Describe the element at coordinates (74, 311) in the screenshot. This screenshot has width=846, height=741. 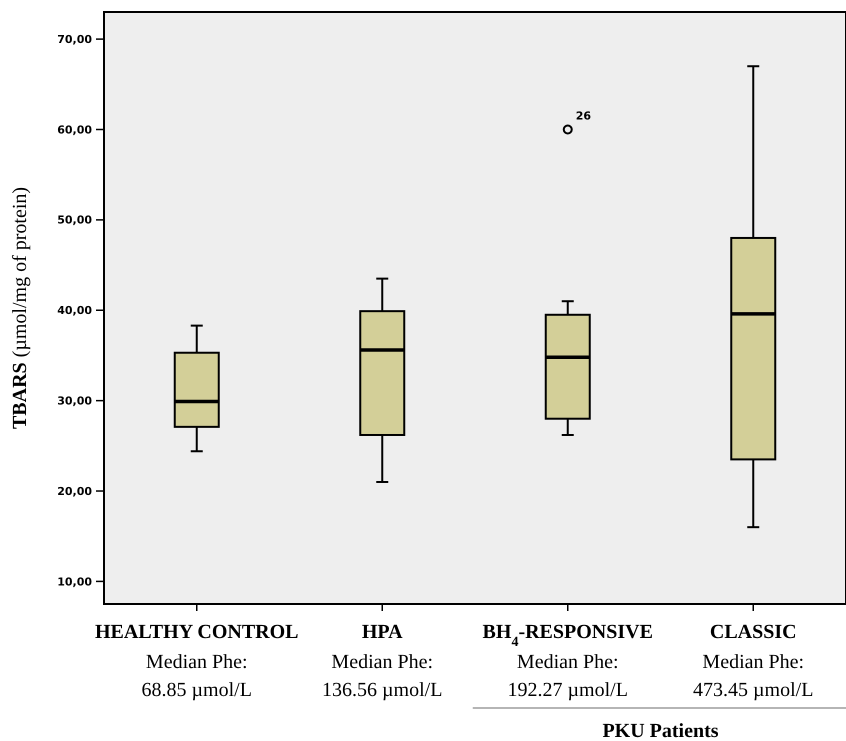
I see `y-tick-label: 40,00` at that location.